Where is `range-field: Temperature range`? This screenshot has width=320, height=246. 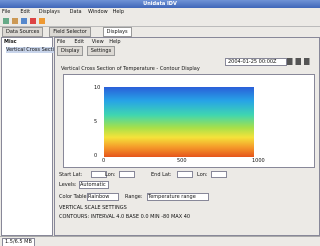 range-field: Temperature range is located at coordinates (178, 197).